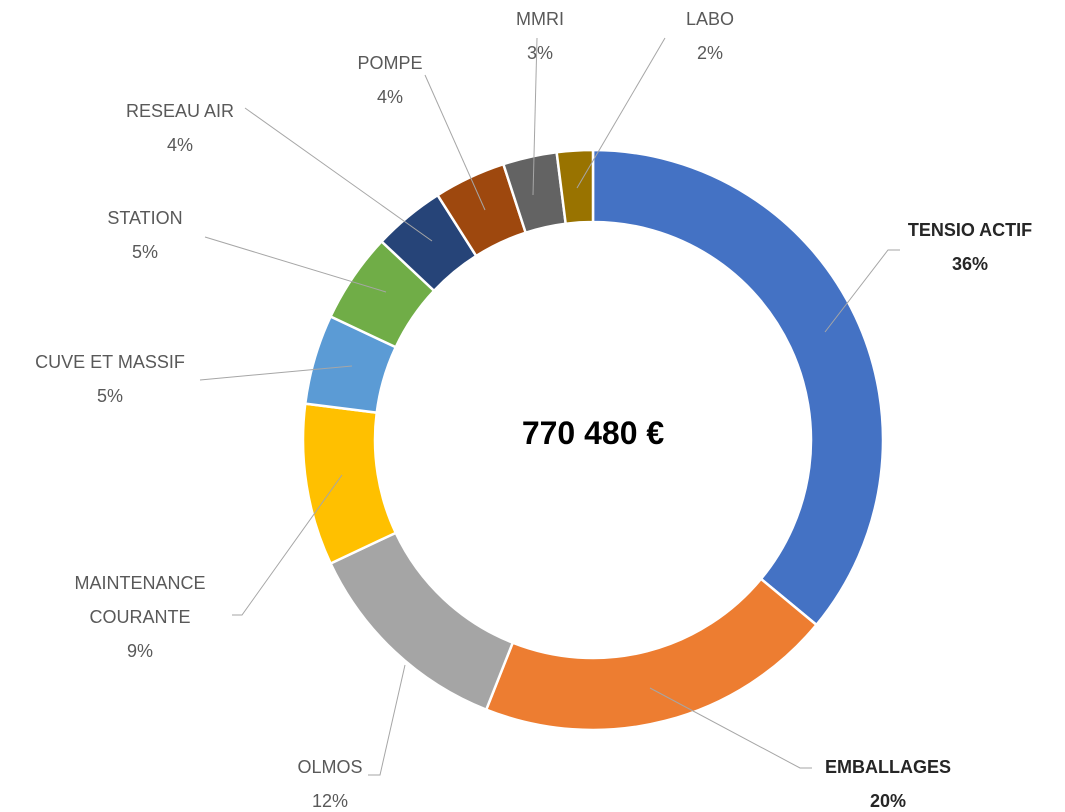 This screenshot has height=812, width=1065. What do you see at coordinates (390, 80) in the screenshot?
I see `data-label: POMPE 4%` at bounding box center [390, 80].